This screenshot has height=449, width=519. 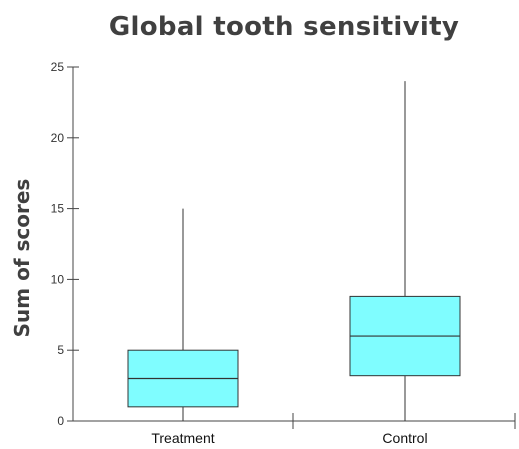 What do you see at coordinates (58, 67) in the screenshot?
I see `y-tick-label: 25` at bounding box center [58, 67].